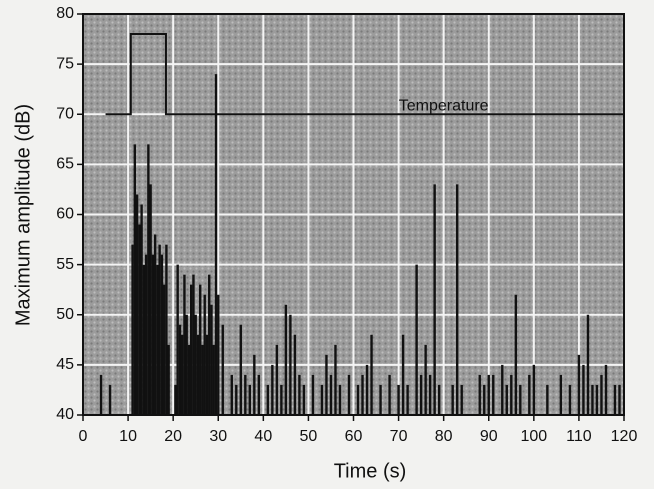 The image size is (654, 489). Describe the element at coordinates (370, 471) in the screenshot. I see `x-axis-label: Time (s)` at that location.